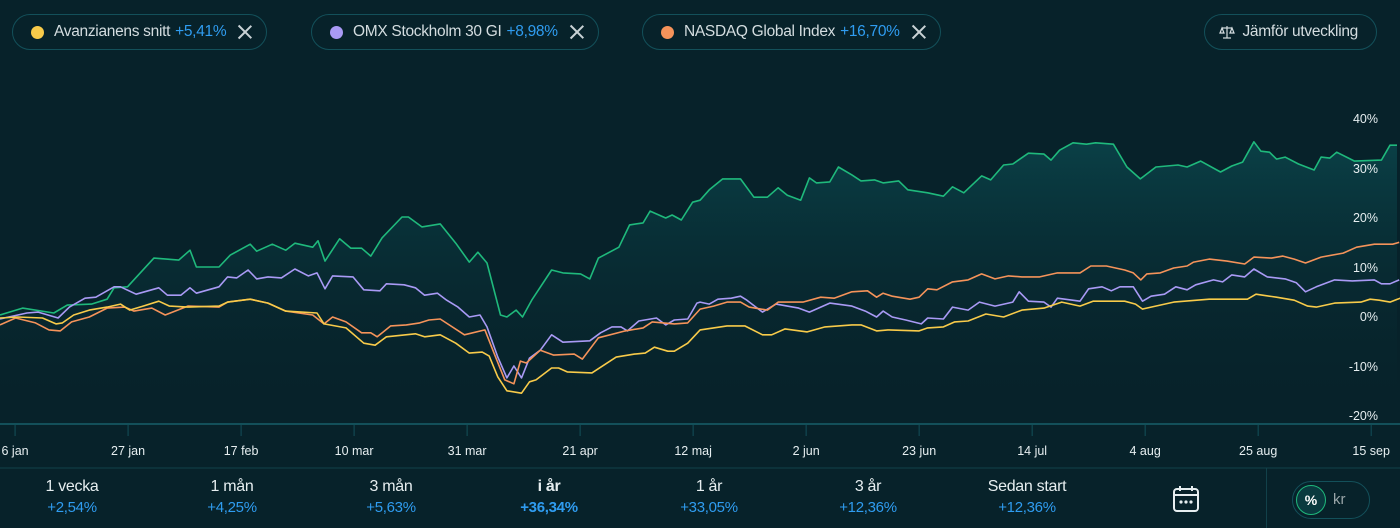  What do you see at coordinates (709, 507) in the screenshot?
I see `period-value: +33,05%` at bounding box center [709, 507].